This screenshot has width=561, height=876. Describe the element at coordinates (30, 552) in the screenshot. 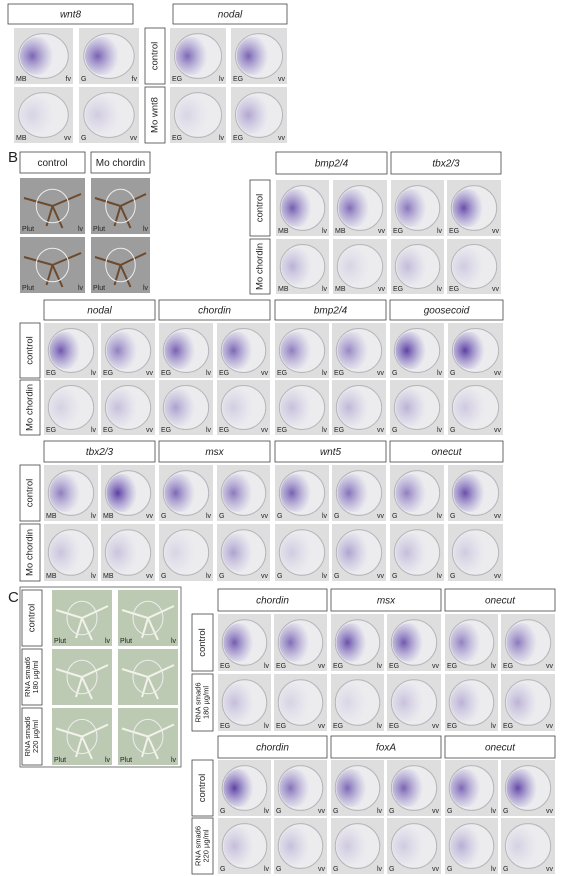

I see `row-label: Mo chordin` at that location.